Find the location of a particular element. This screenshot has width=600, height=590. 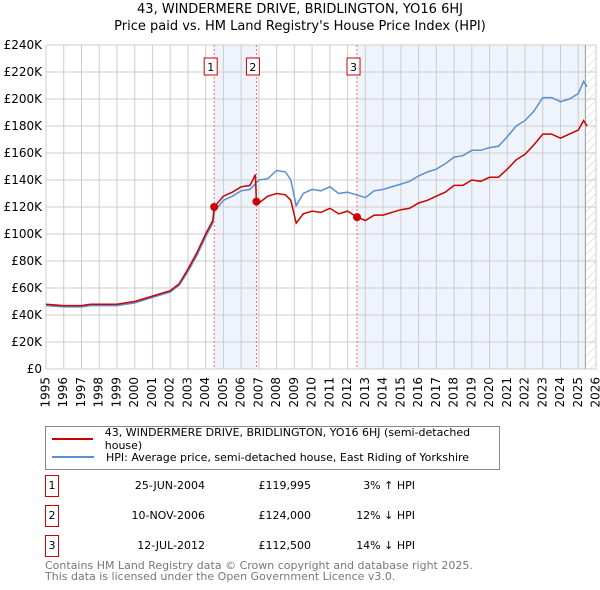

x-tick-label: 2015 is located at coordinates (400, 392).